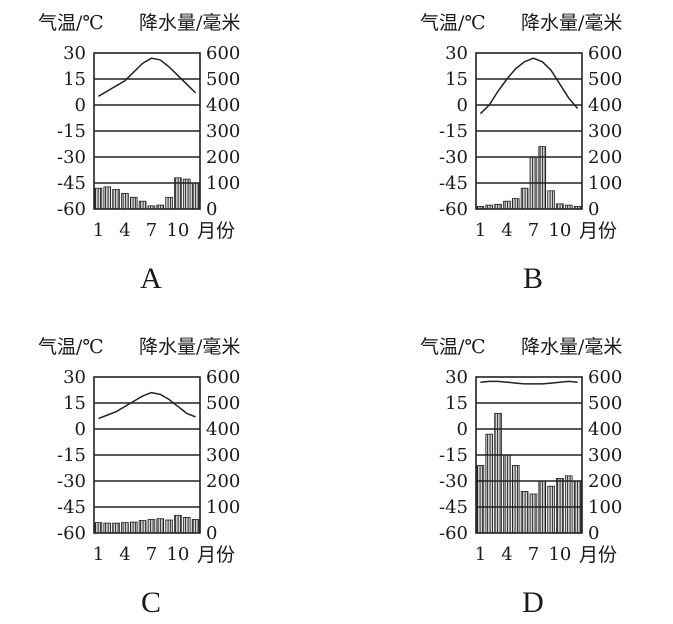  I want to click on panel-label: A, so click(151, 278).